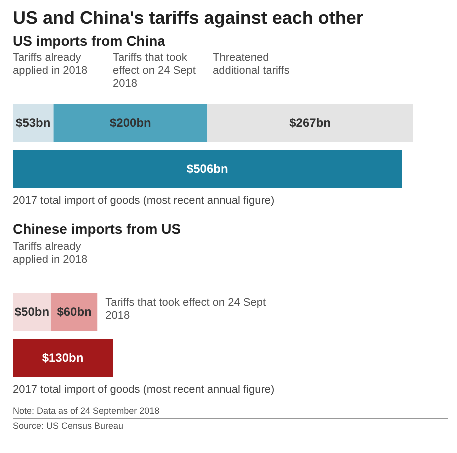  Describe the element at coordinates (74, 312) in the screenshot. I see `data-label: $60bn` at that location.